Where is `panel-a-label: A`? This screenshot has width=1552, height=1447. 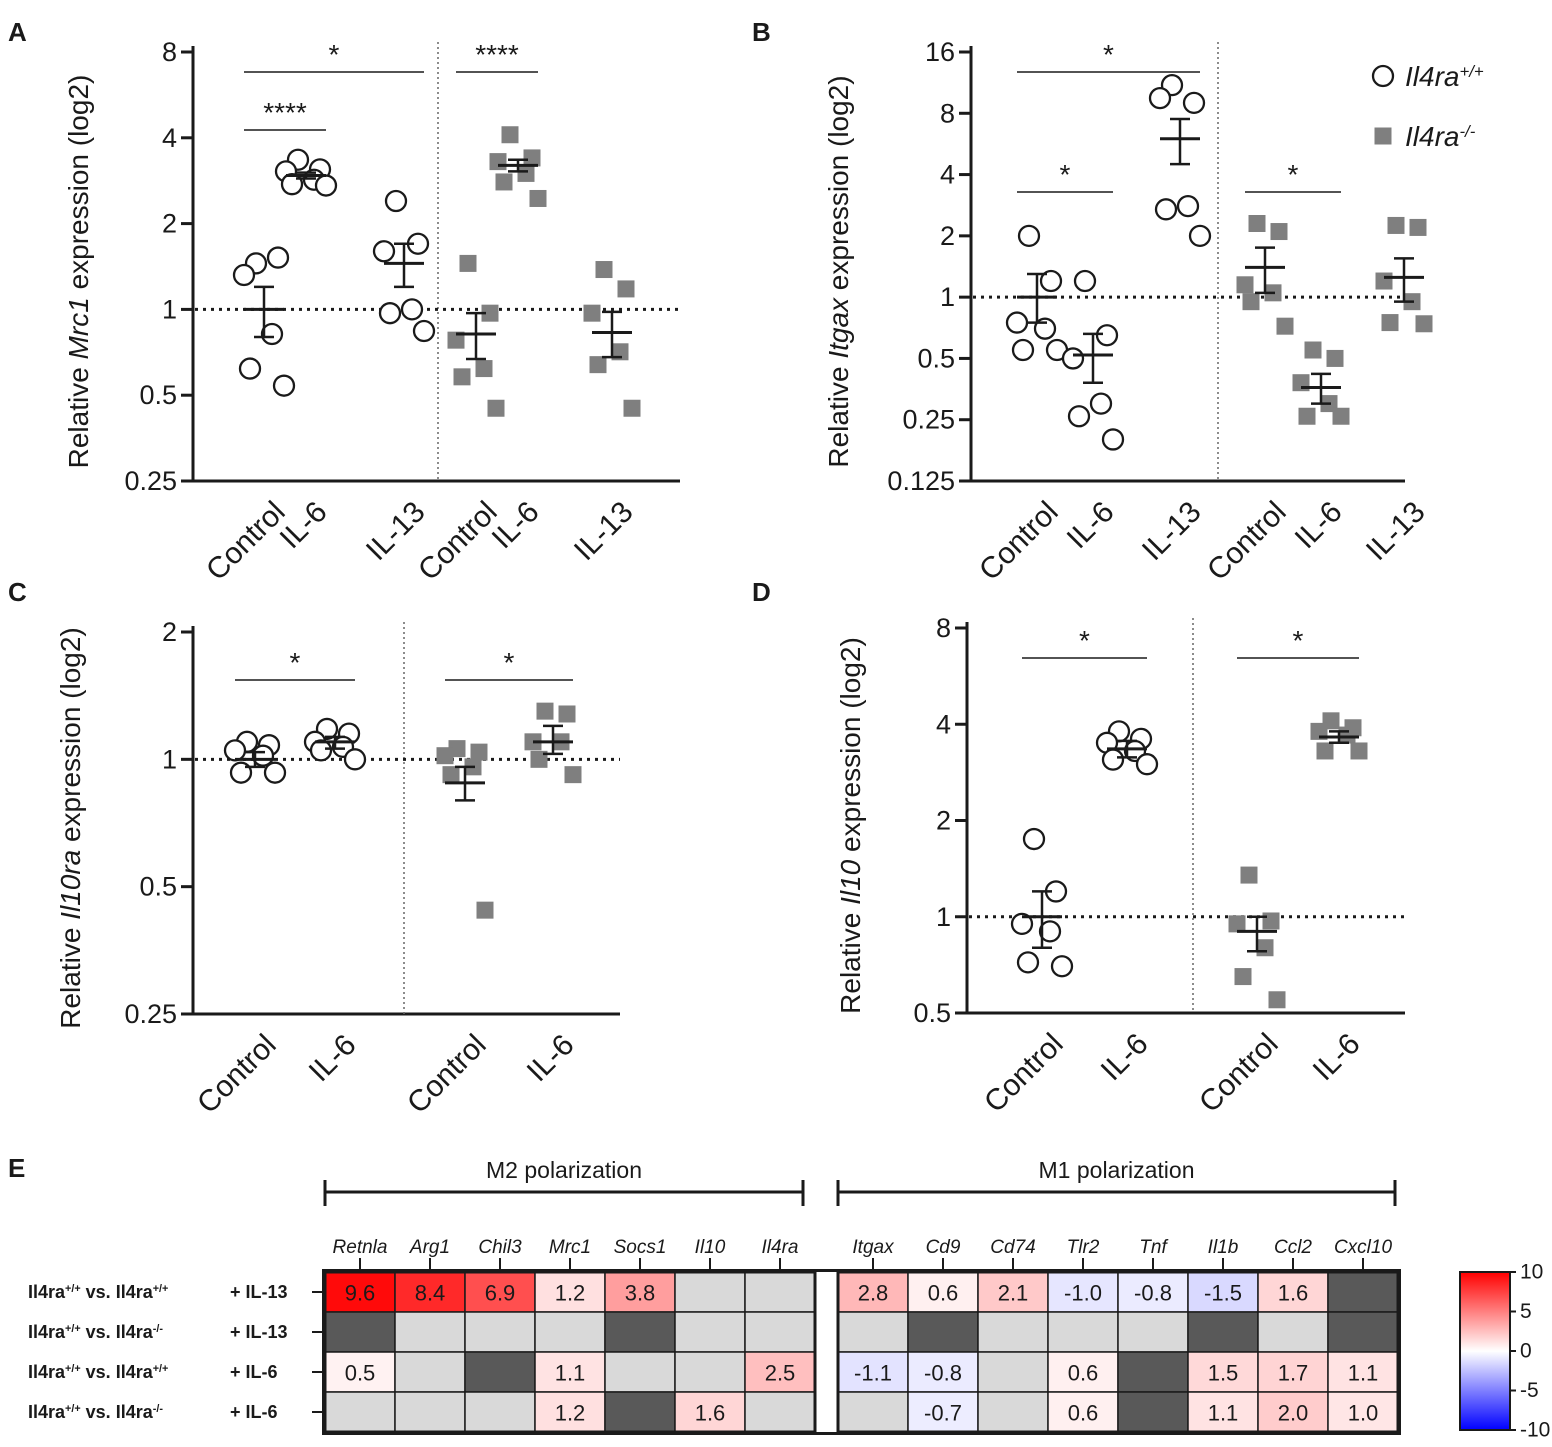
panel-a-label: A is located at coordinates (17, 32).